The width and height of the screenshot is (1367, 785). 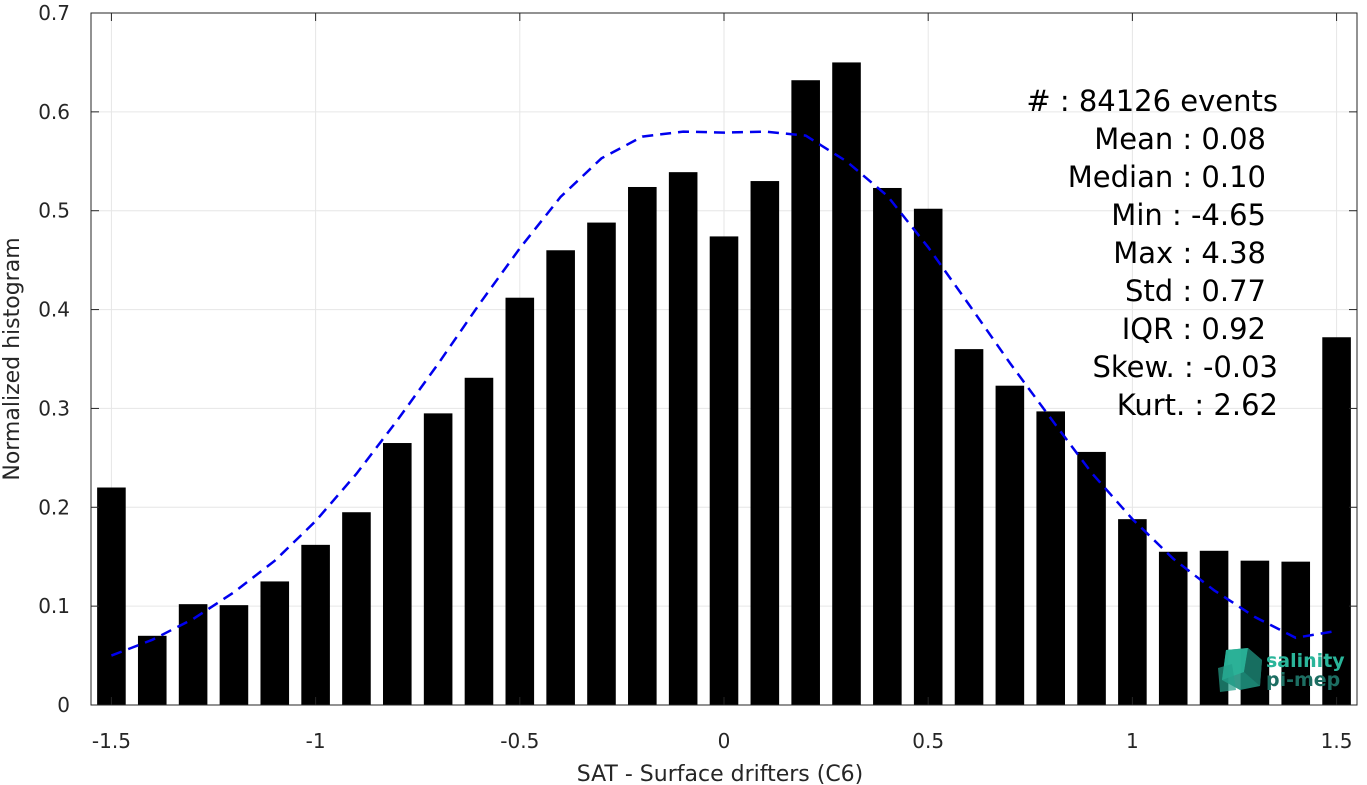 What do you see at coordinates (54, 507) in the screenshot?
I see `y-tick-label: 0.2` at bounding box center [54, 507].